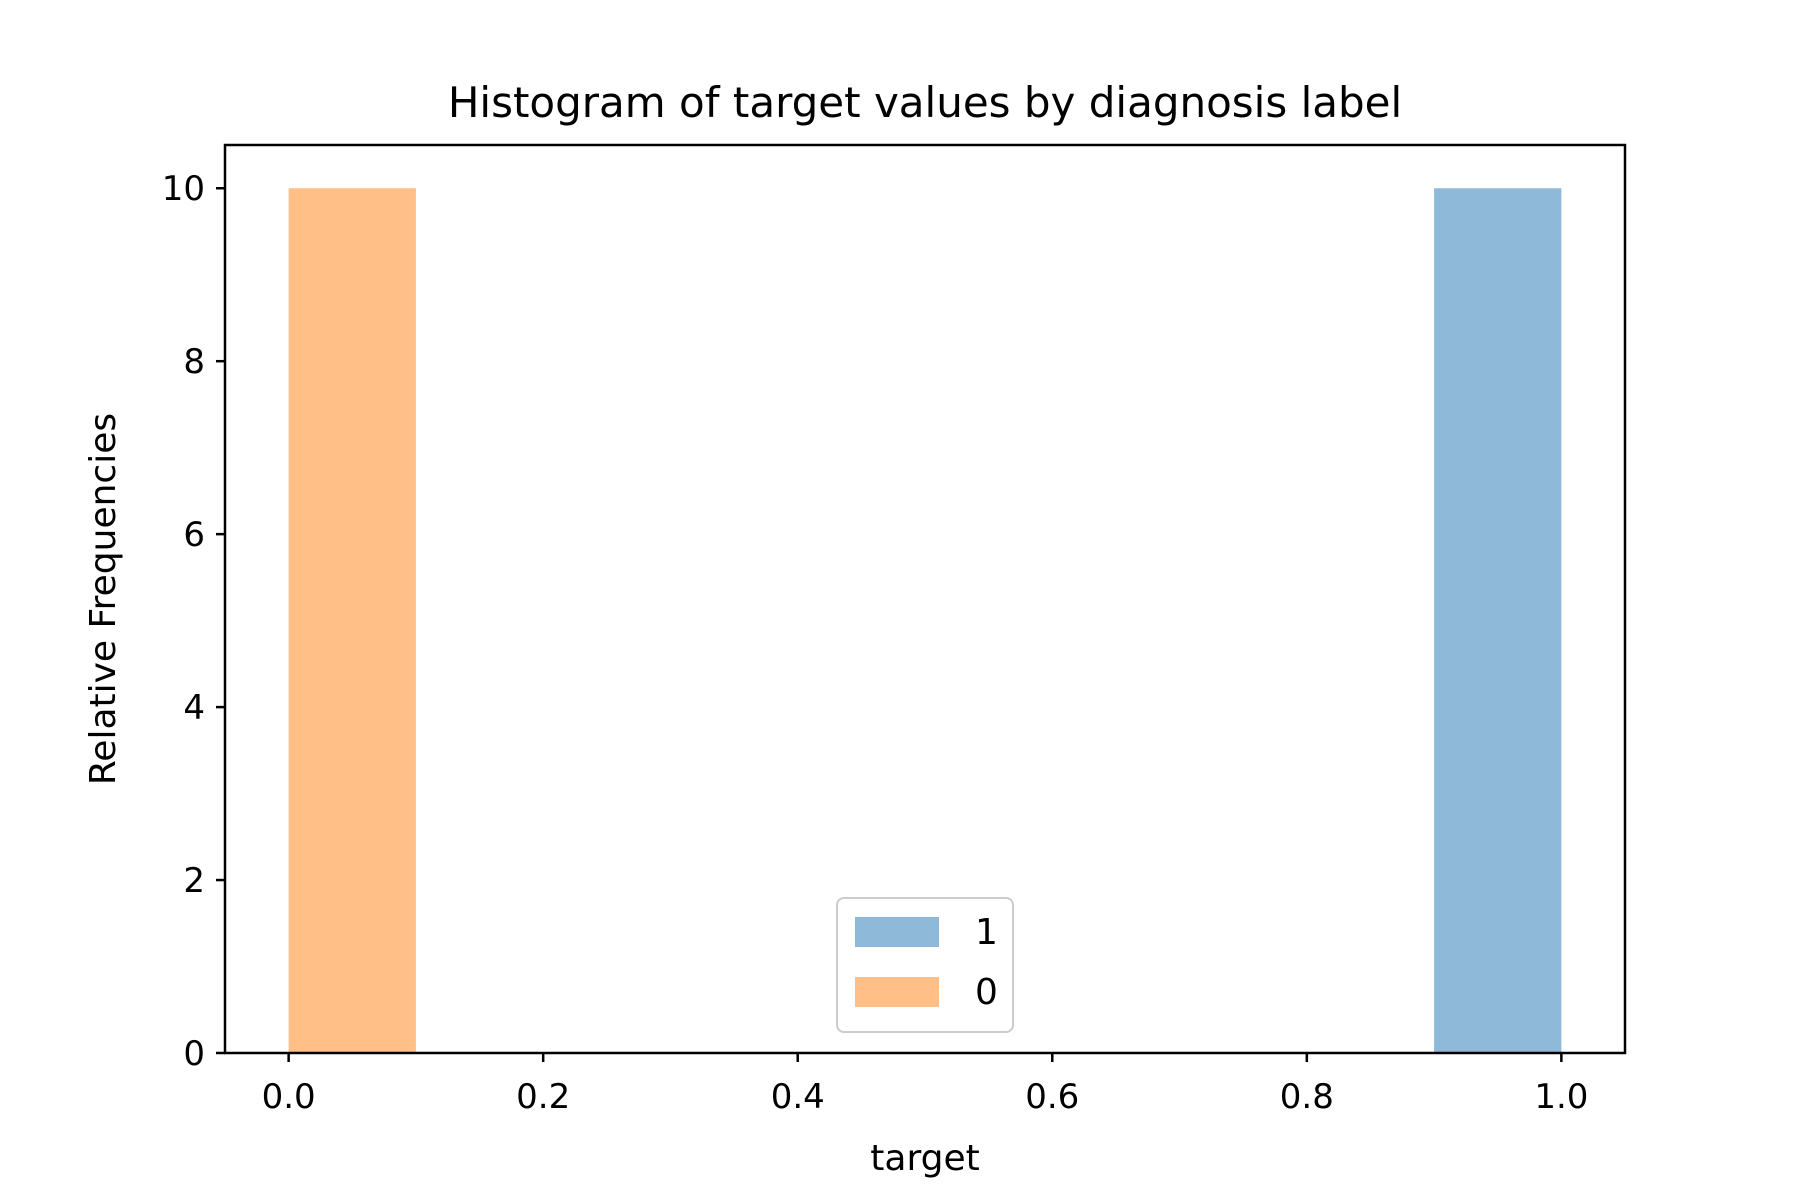  Describe the element at coordinates (183, 189) in the screenshot. I see `y-tick-label: 10` at that location.